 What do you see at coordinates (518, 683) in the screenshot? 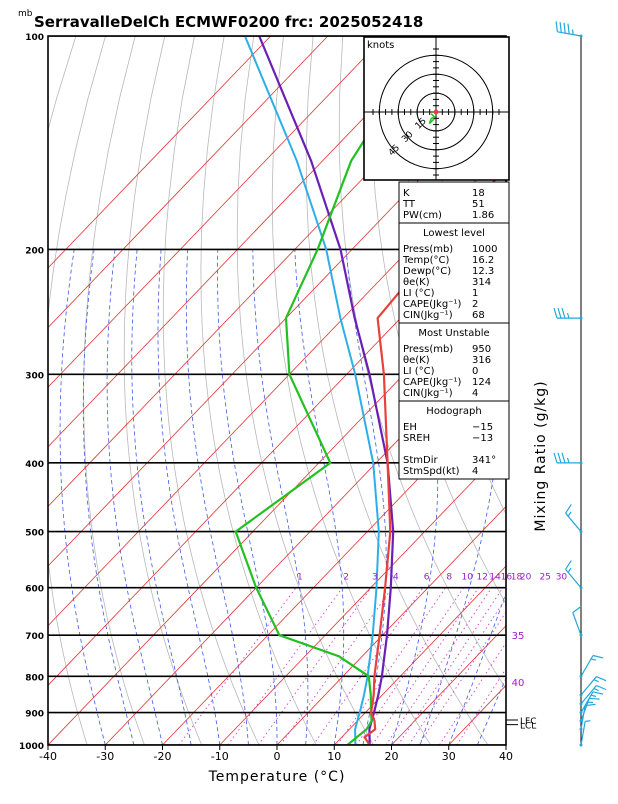
I see `theta-e-label: 40` at bounding box center [518, 683].